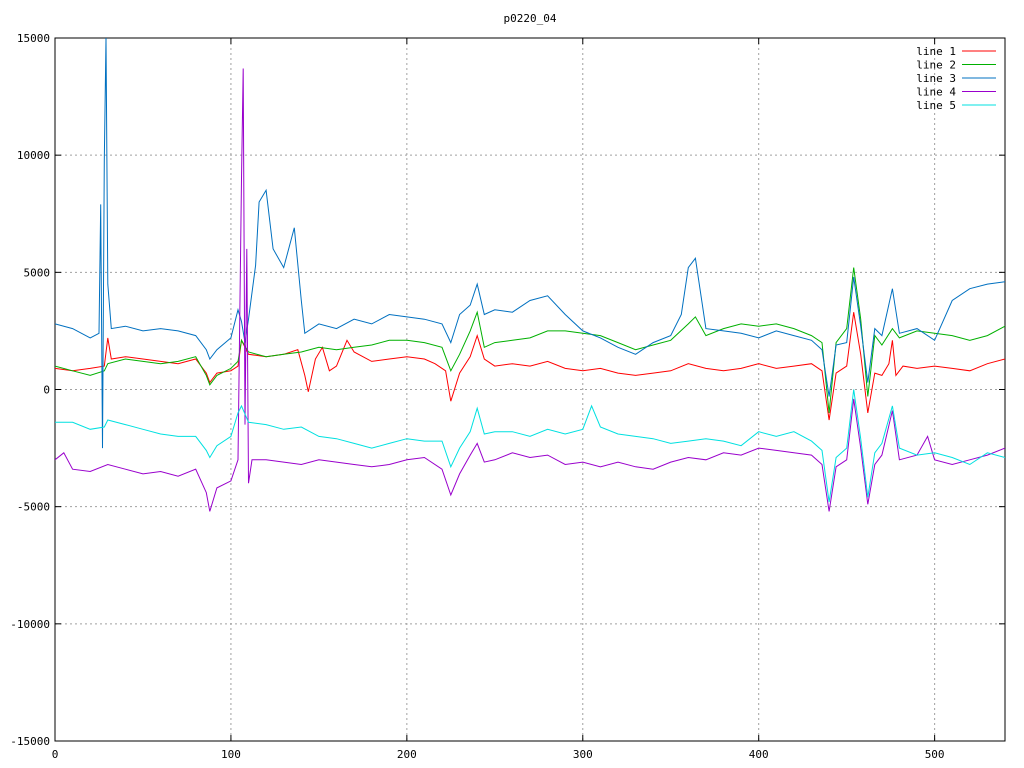 This screenshot has width=1024, height=768. Describe the element at coordinates (936, 51) in the screenshot. I see `legend-label-1: line 1` at that location.